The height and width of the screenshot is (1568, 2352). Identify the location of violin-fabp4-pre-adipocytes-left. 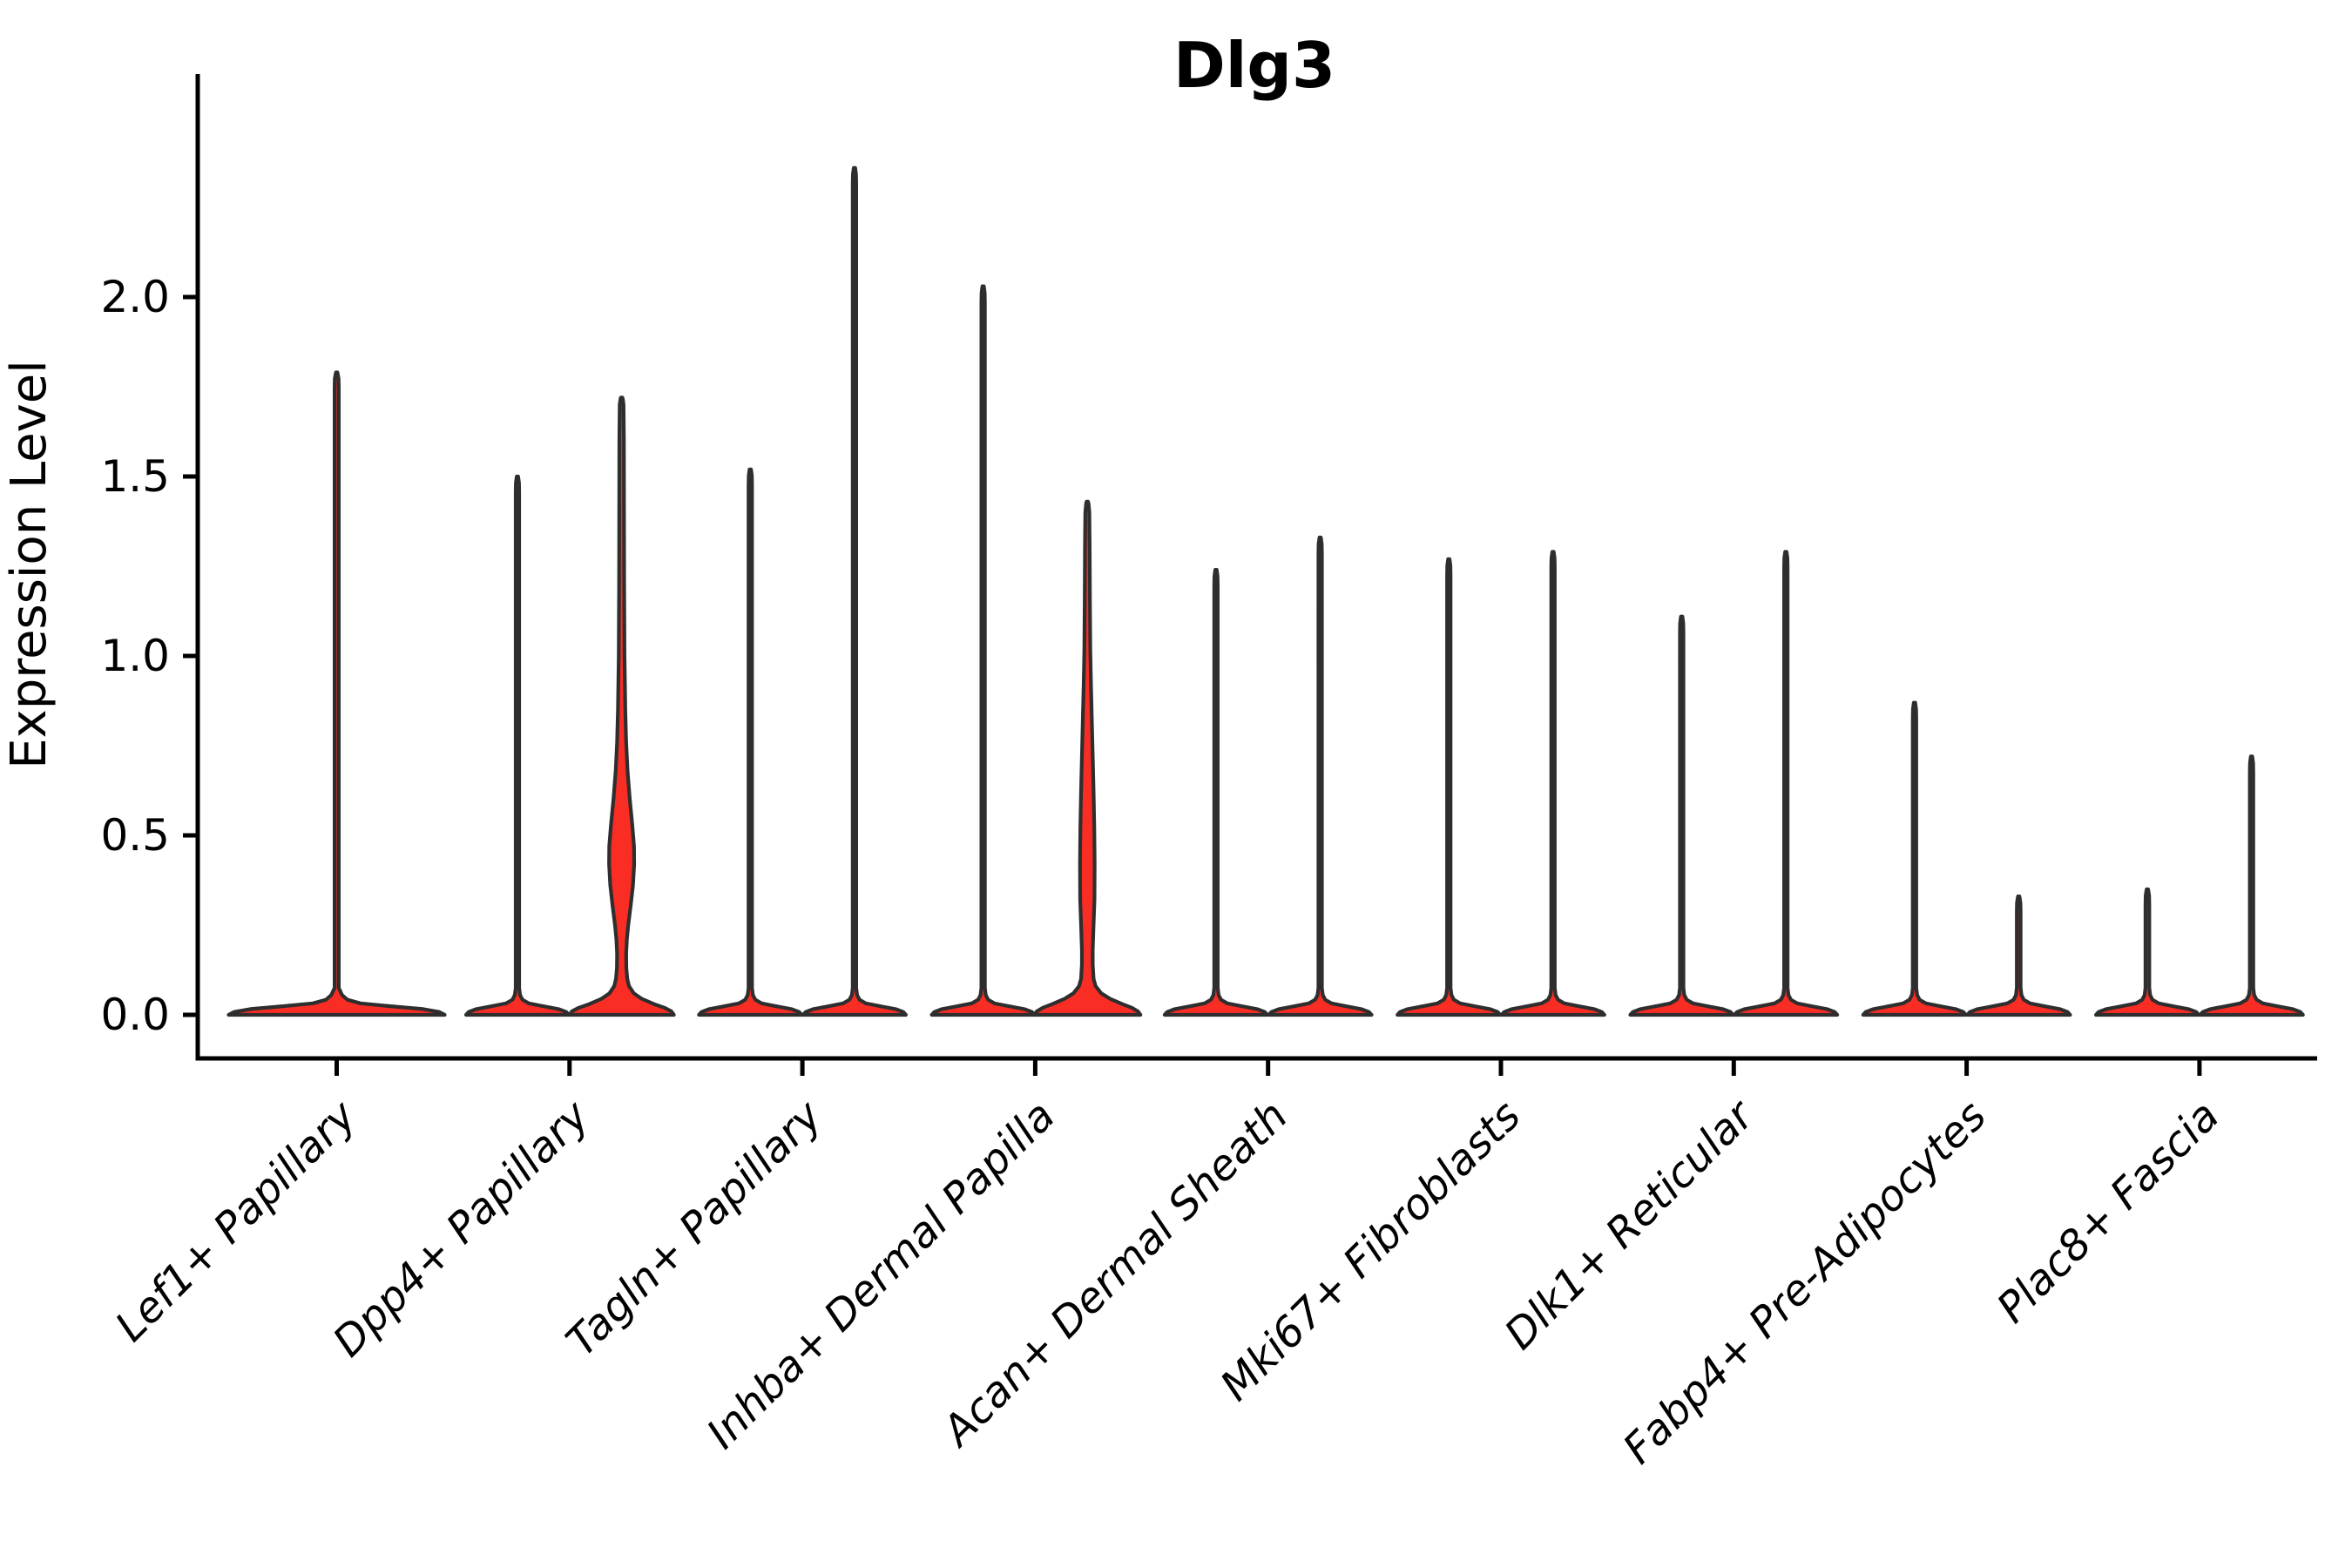
(1914, 859).